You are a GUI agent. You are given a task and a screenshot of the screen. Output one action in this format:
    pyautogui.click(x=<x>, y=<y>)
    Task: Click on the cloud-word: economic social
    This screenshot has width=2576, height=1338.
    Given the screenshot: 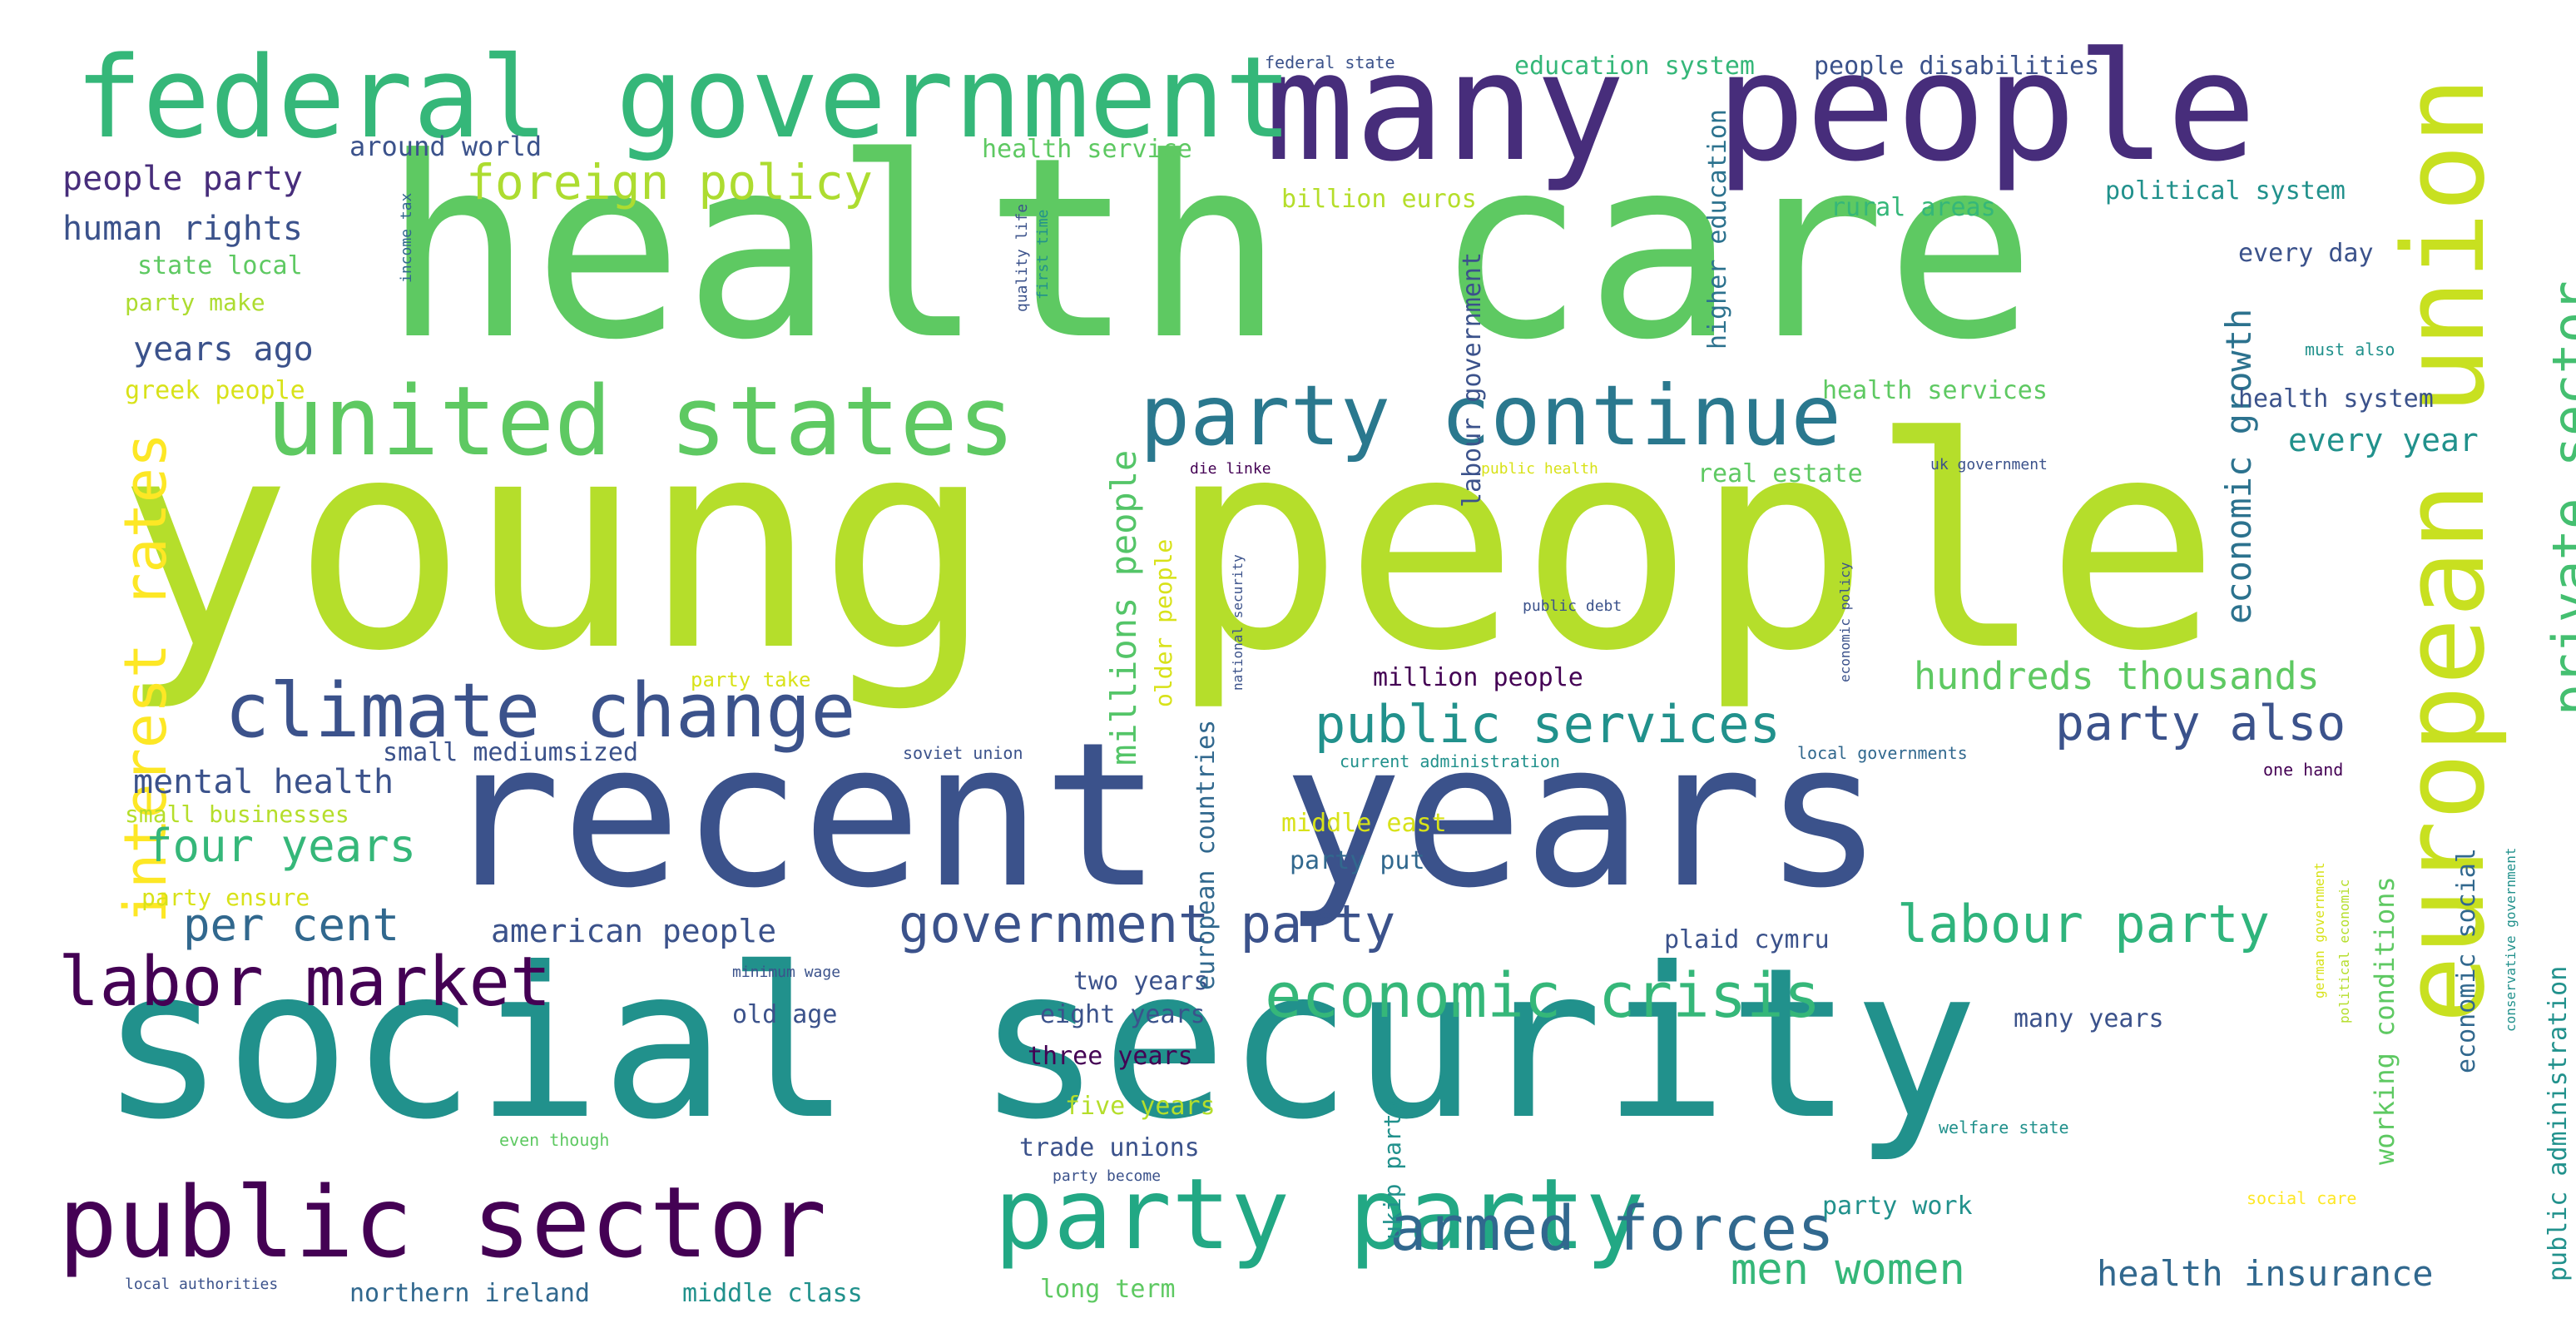 What is the action you would take?
    pyautogui.click(x=2467, y=960)
    